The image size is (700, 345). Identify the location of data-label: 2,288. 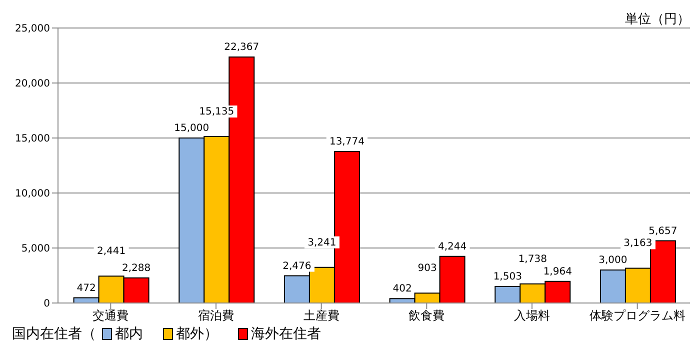
(136, 268).